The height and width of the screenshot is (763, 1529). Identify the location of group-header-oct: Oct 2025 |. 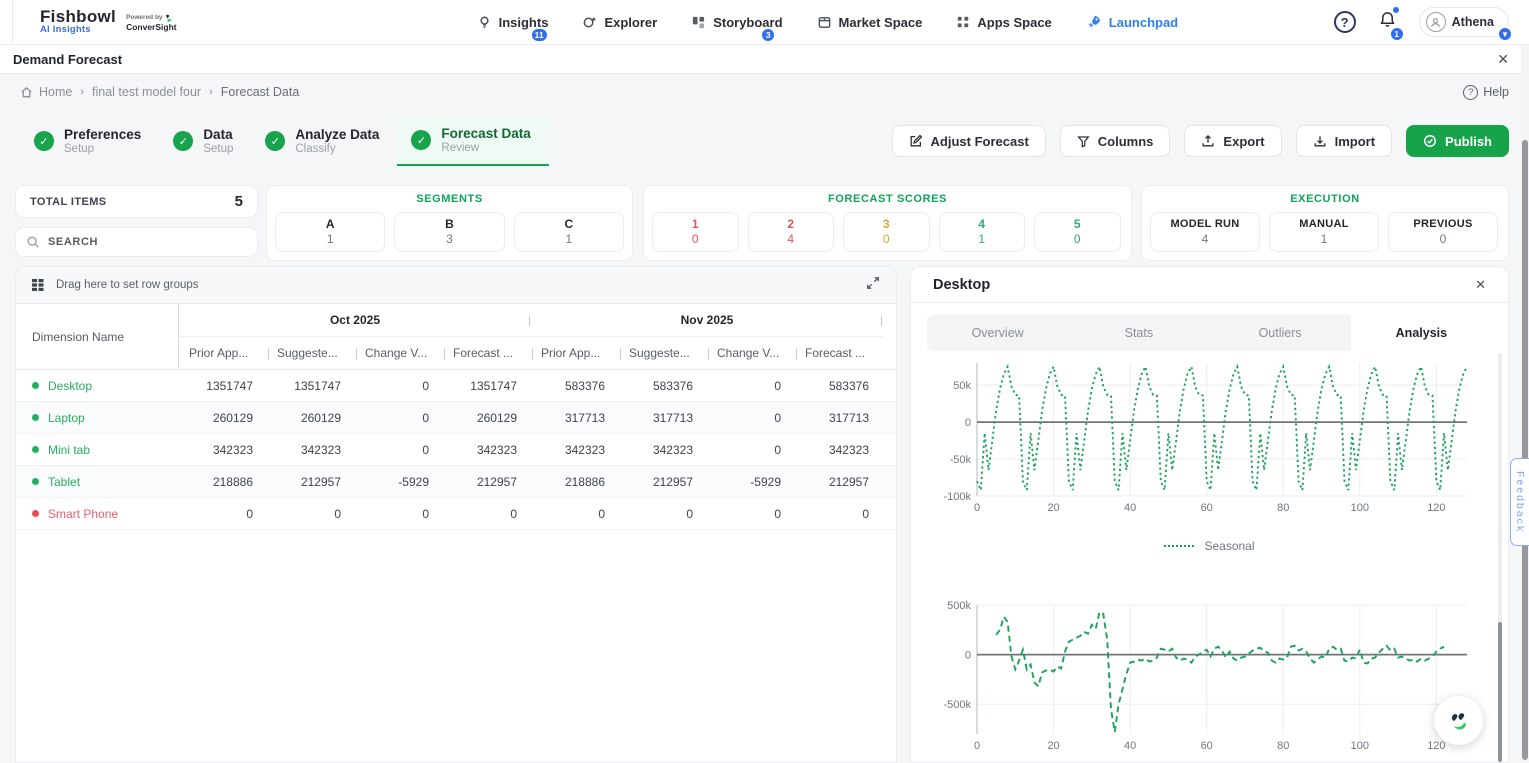
(355, 320).